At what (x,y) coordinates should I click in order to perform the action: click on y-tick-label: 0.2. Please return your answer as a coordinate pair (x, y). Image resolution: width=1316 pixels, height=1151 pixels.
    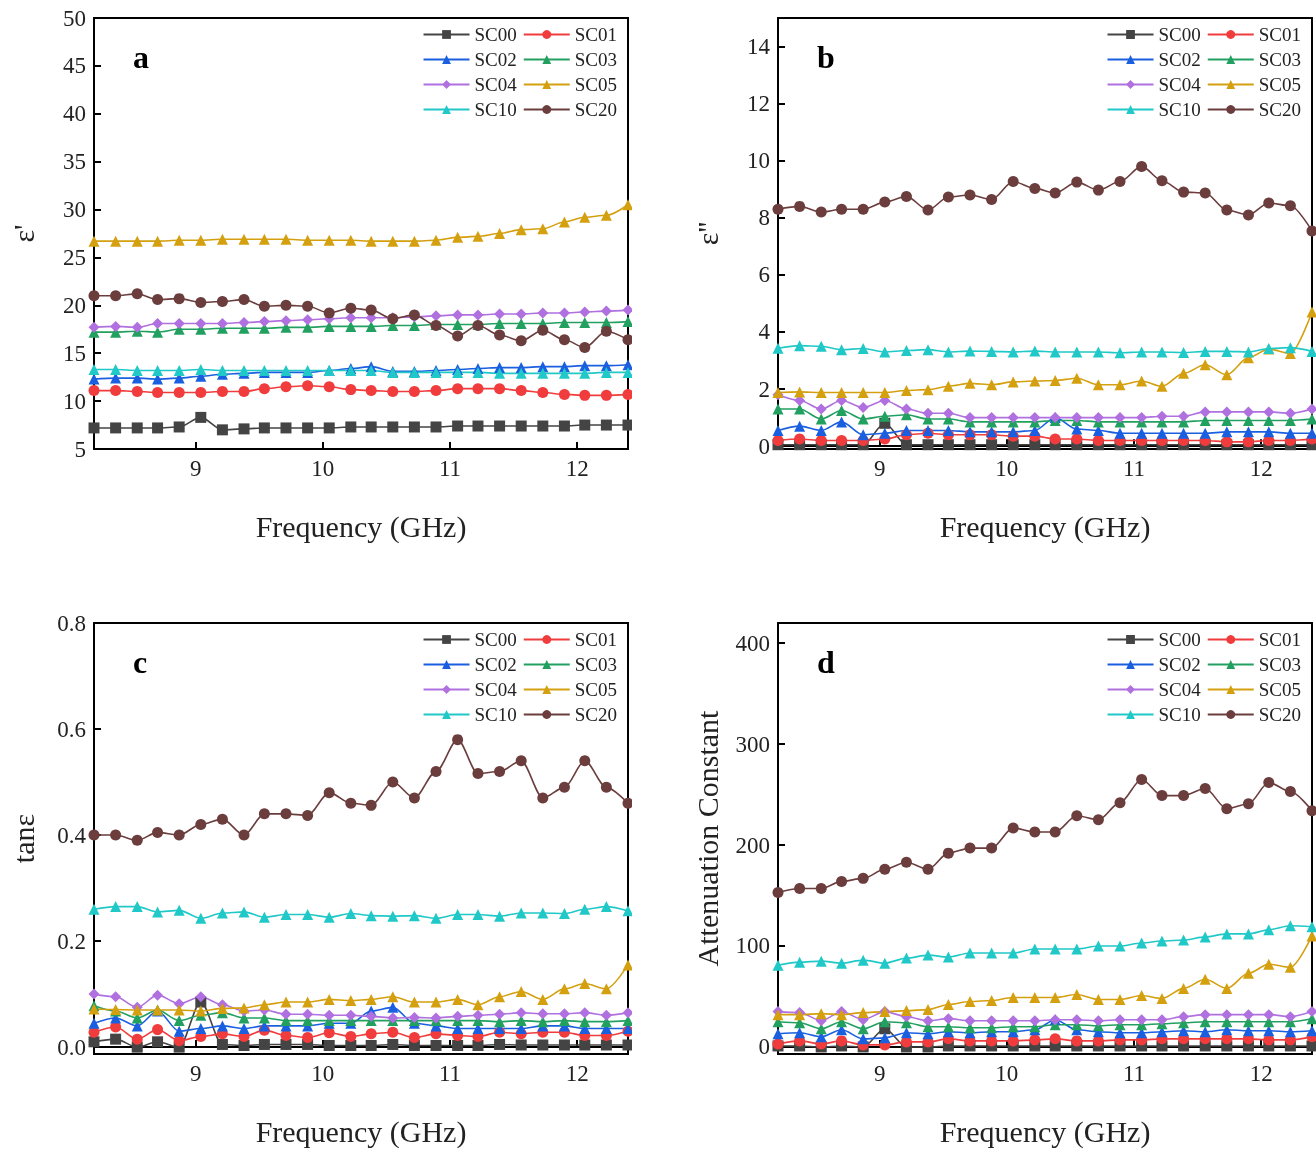
    Looking at the image, I should click on (71, 941).